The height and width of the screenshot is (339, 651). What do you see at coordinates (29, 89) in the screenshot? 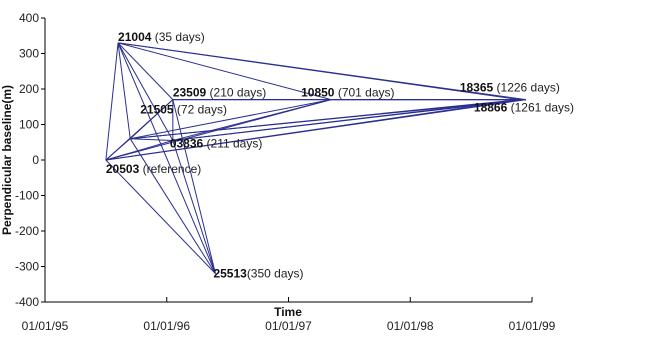
I see `y-tick-label: 200` at bounding box center [29, 89].